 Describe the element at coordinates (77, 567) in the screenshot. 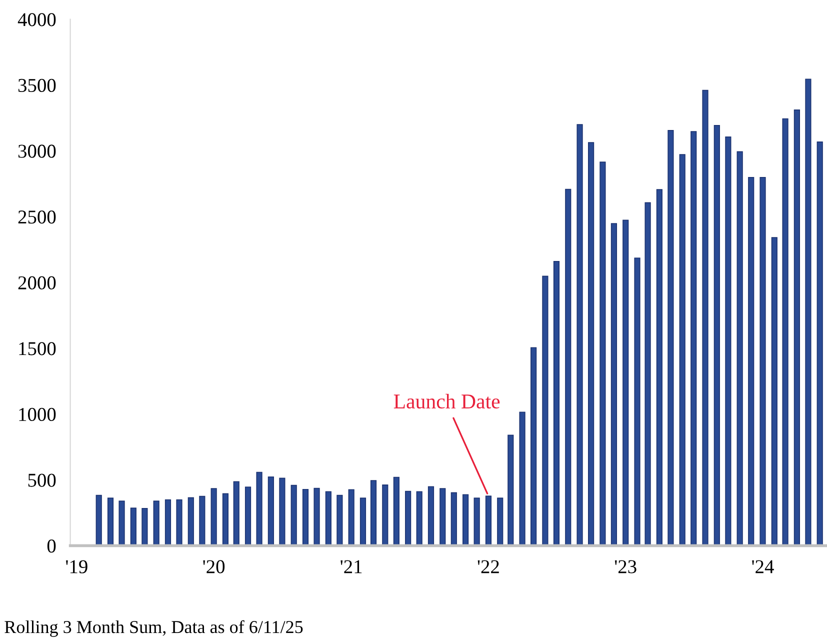

I see `x-tick-label: '19` at that location.